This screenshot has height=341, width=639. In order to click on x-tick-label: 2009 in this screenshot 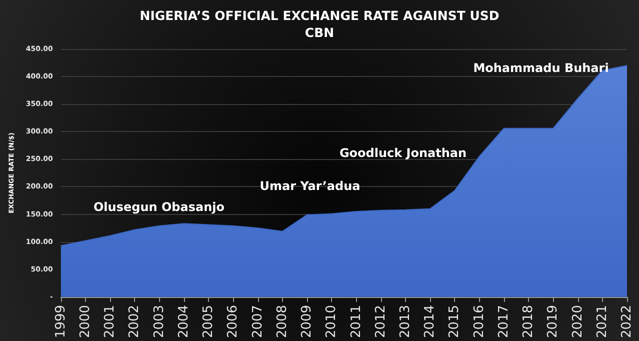, I will do `click(307, 321)`.